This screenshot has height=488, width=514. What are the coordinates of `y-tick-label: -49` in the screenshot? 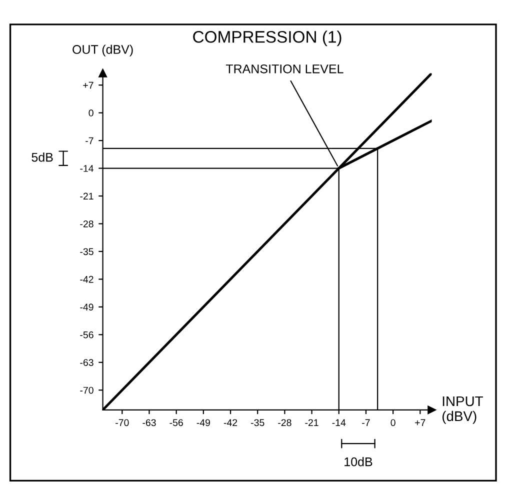 It's located at (87, 307).